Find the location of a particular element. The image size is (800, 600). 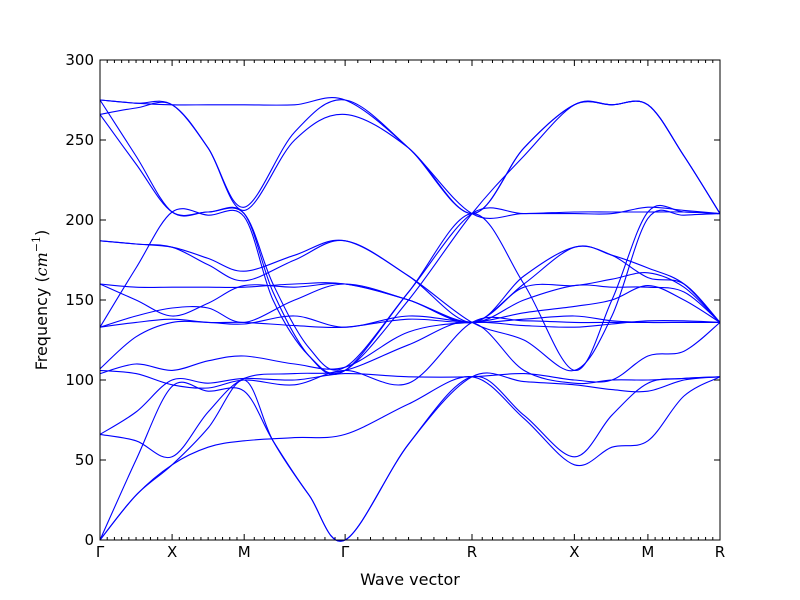

y-tick-label: 200 is located at coordinates (79, 220).